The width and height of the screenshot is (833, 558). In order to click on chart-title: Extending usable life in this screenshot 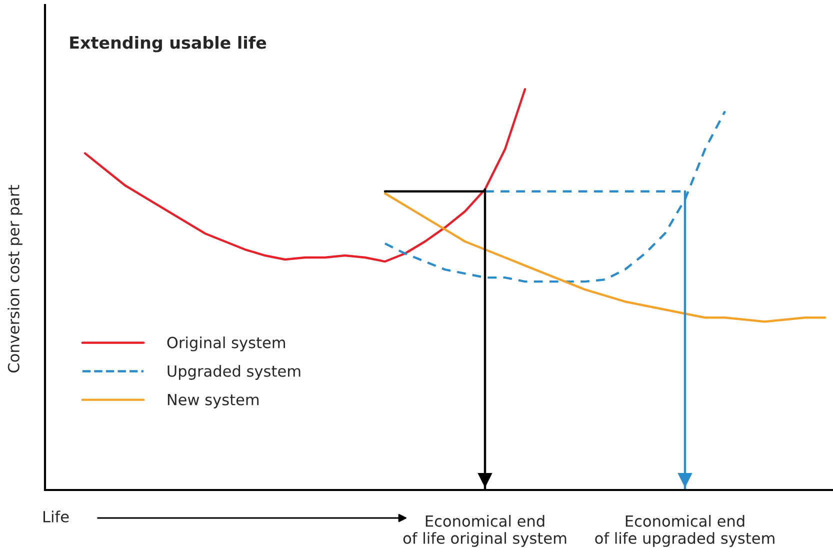, I will do `click(168, 44)`.